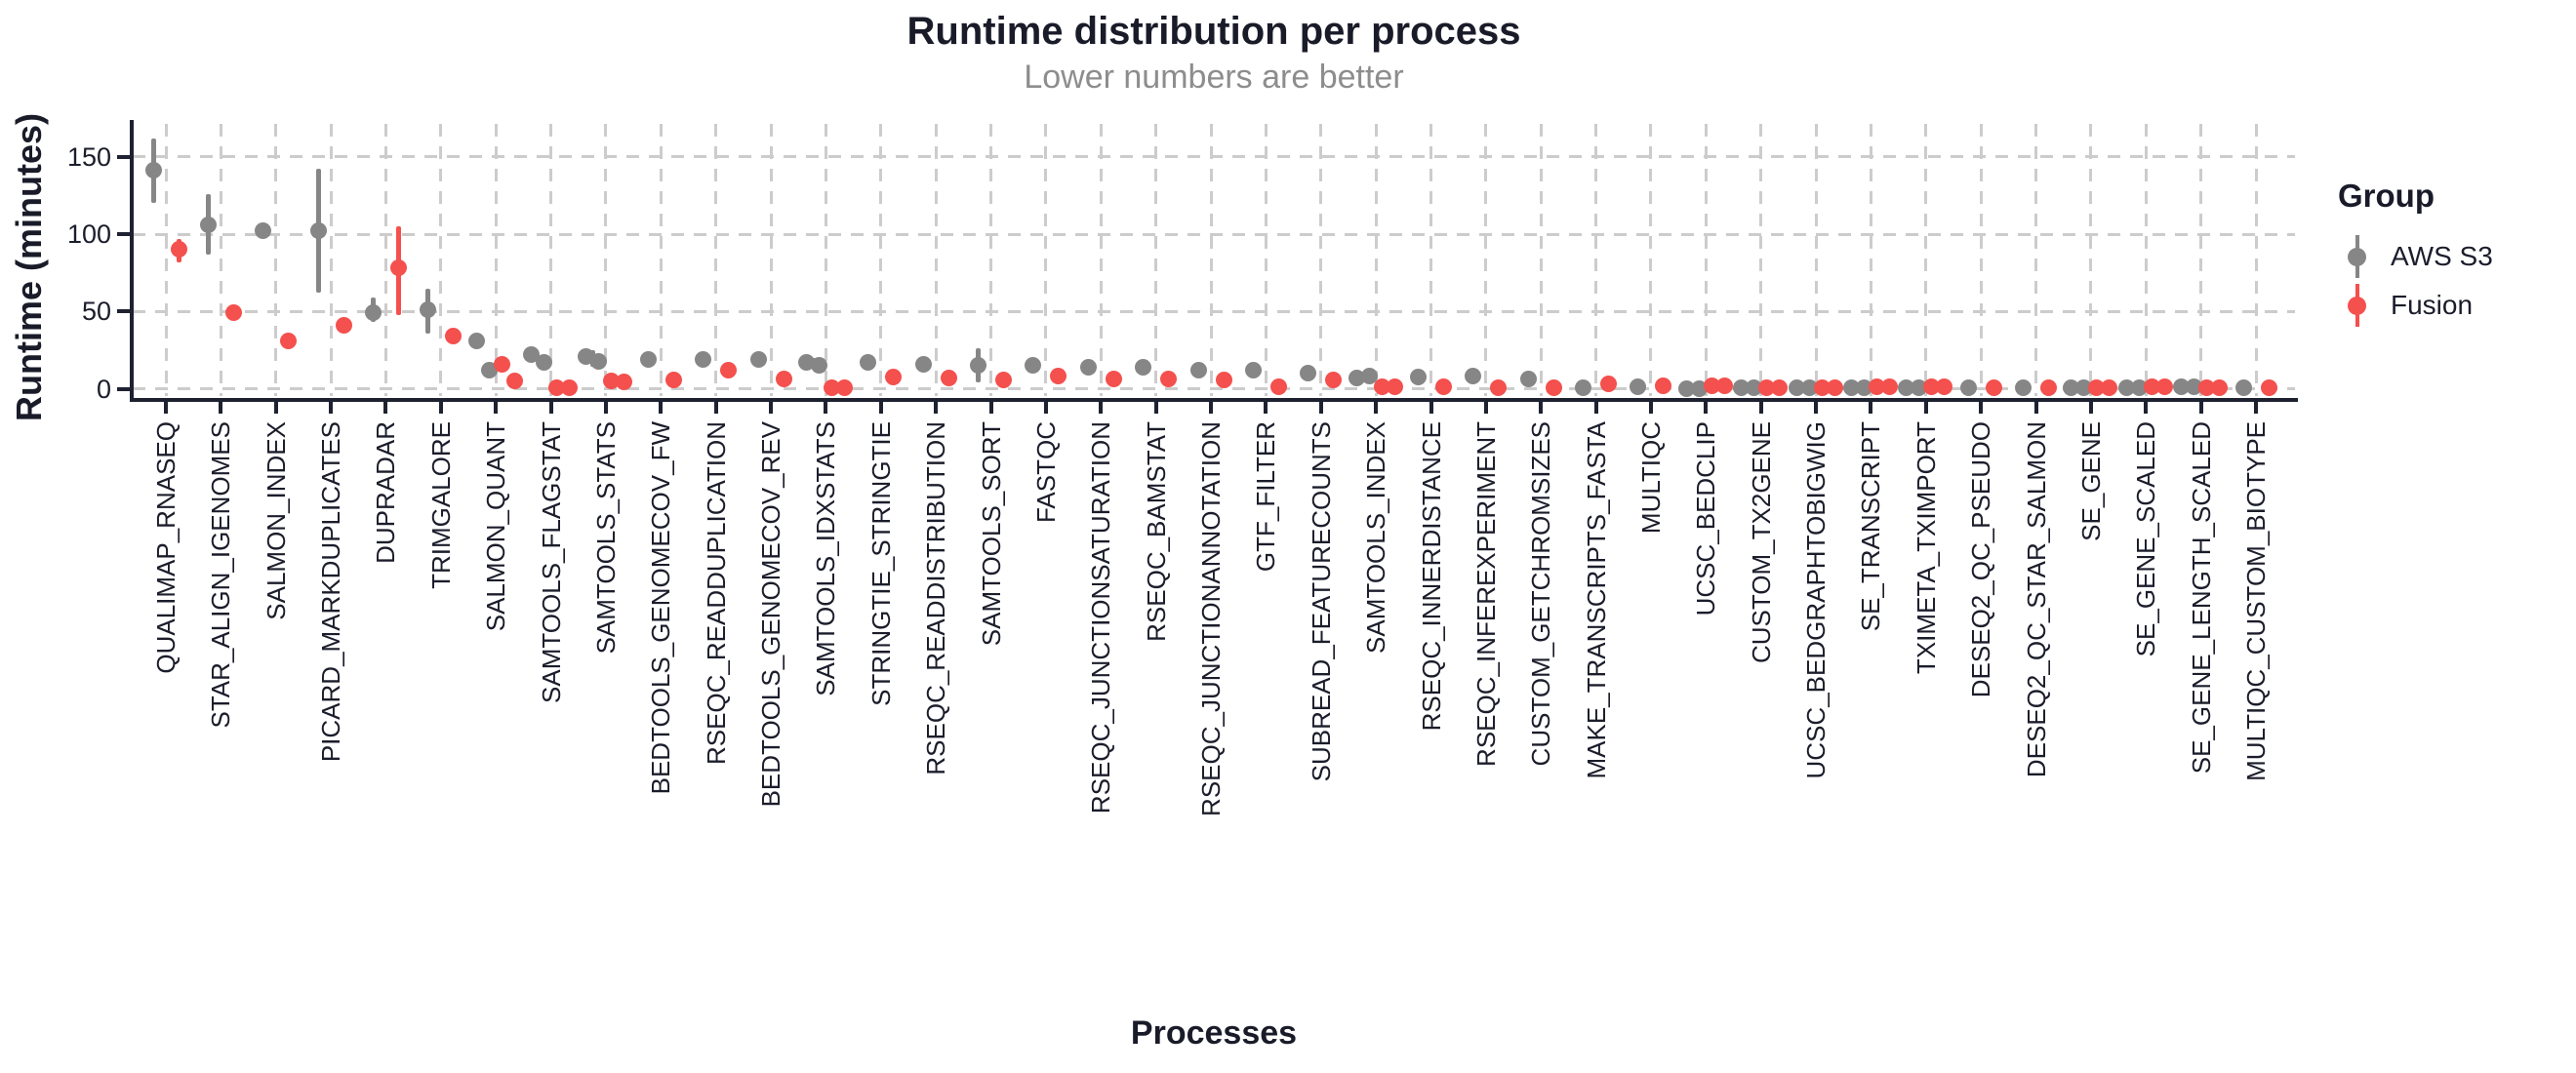 The width and height of the screenshot is (2576, 1073). Describe the element at coordinates (605, 538) in the screenshot. I see `x-tick-label: SAMTOOLS_STATS` at that location.